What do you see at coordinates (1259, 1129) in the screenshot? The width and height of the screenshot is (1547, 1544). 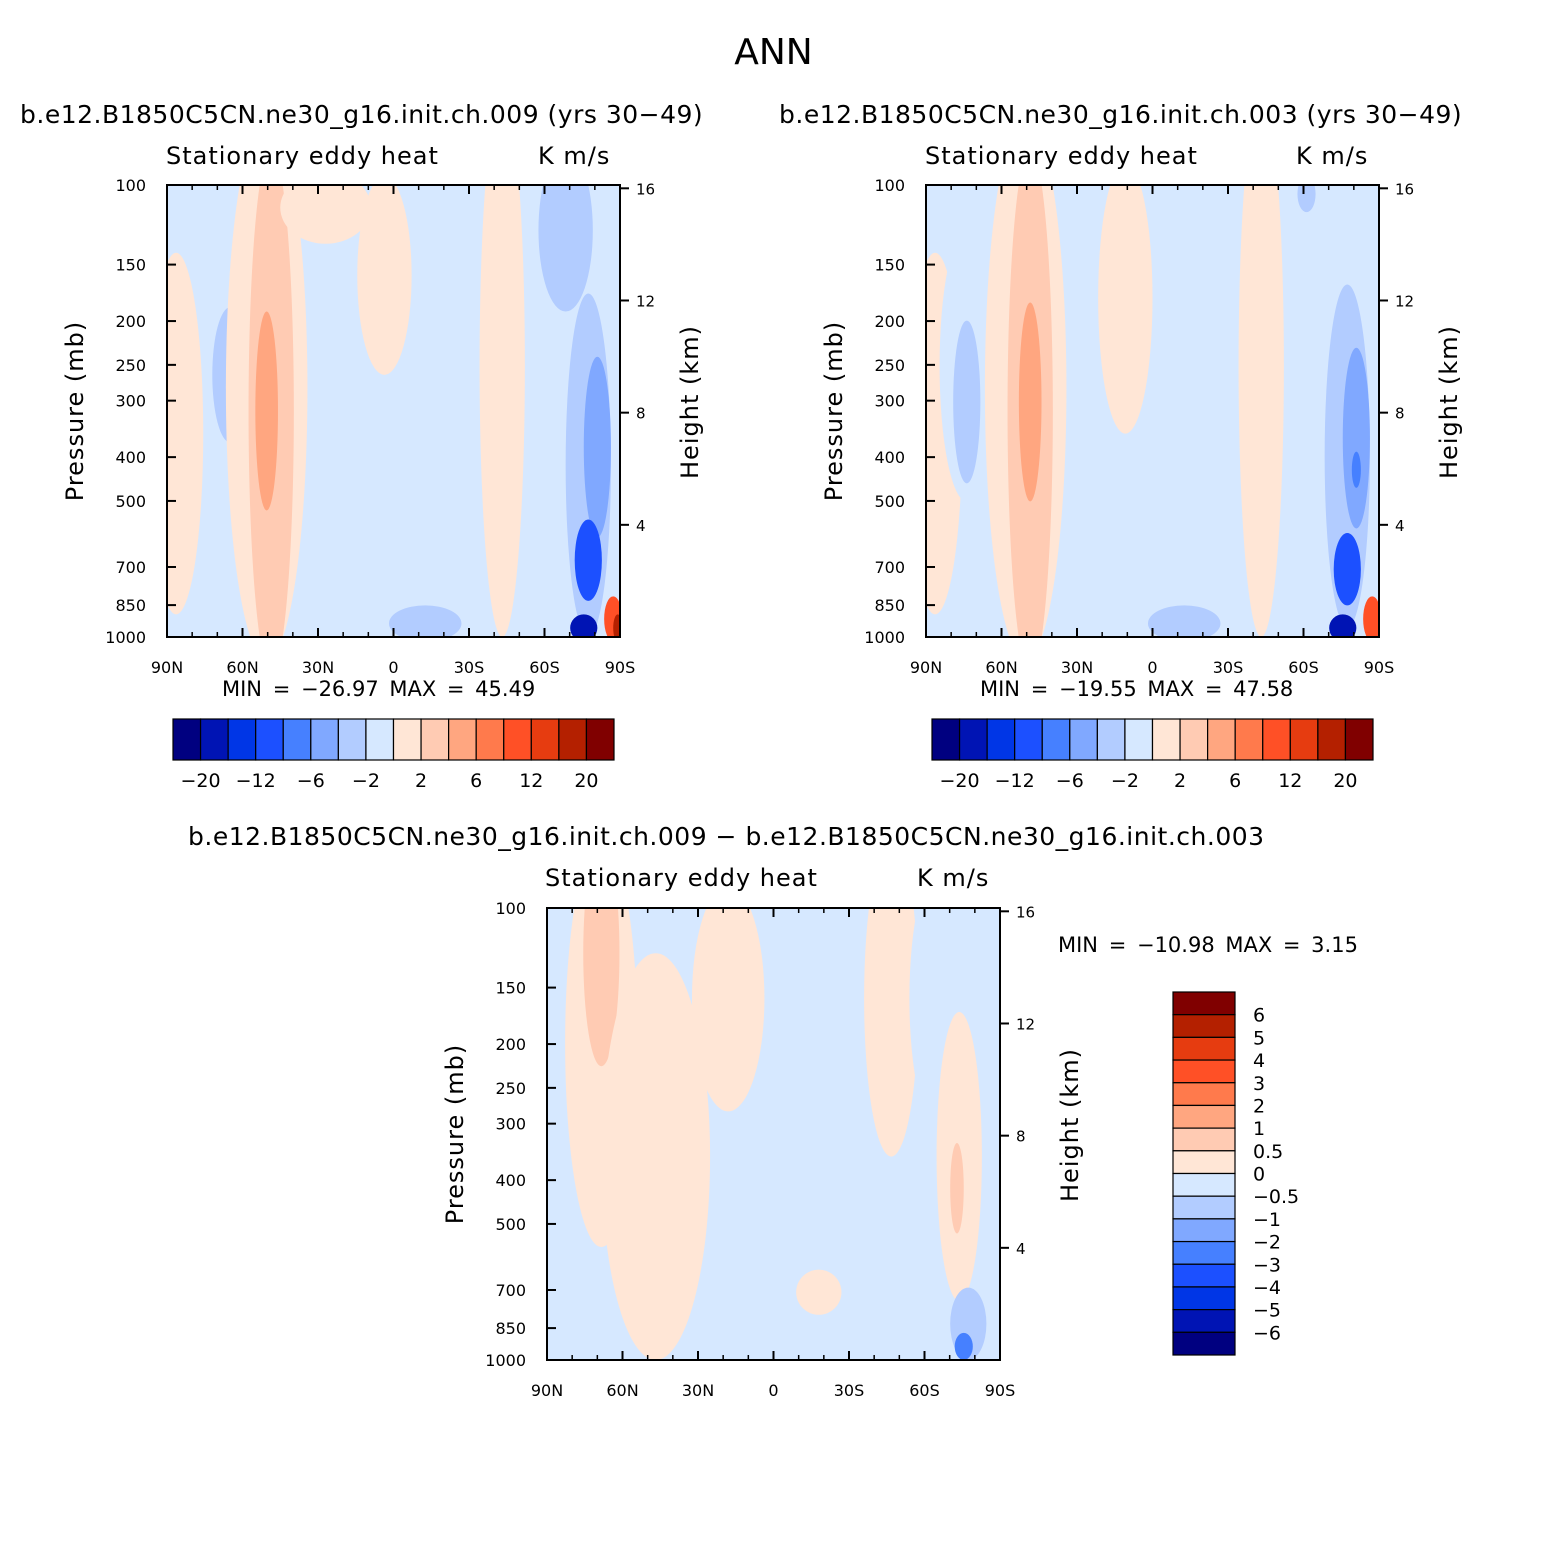 I see `colorbar-label: 1` at bounding box center [1259, 1129].